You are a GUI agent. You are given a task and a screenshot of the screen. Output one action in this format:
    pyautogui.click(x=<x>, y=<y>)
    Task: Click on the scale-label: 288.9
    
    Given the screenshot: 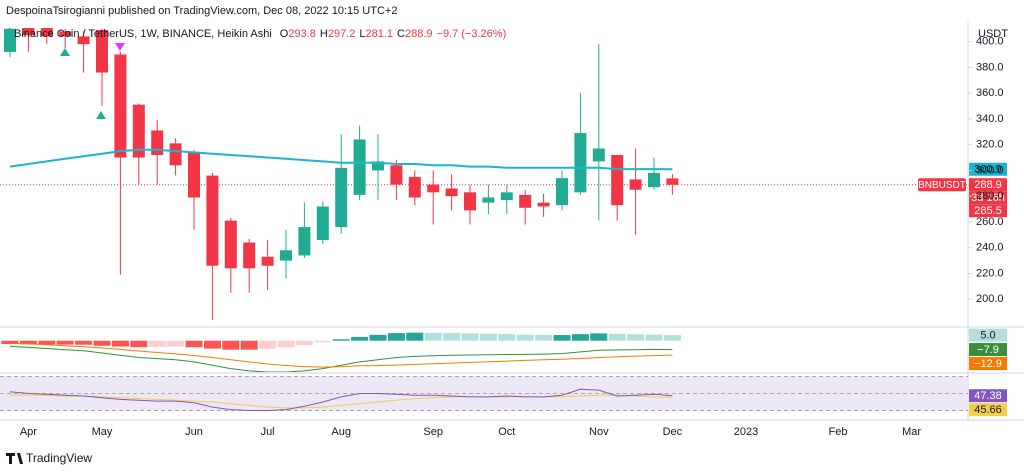 What is the action you would take?
    pyautogui.click(x=988, y=185)
    